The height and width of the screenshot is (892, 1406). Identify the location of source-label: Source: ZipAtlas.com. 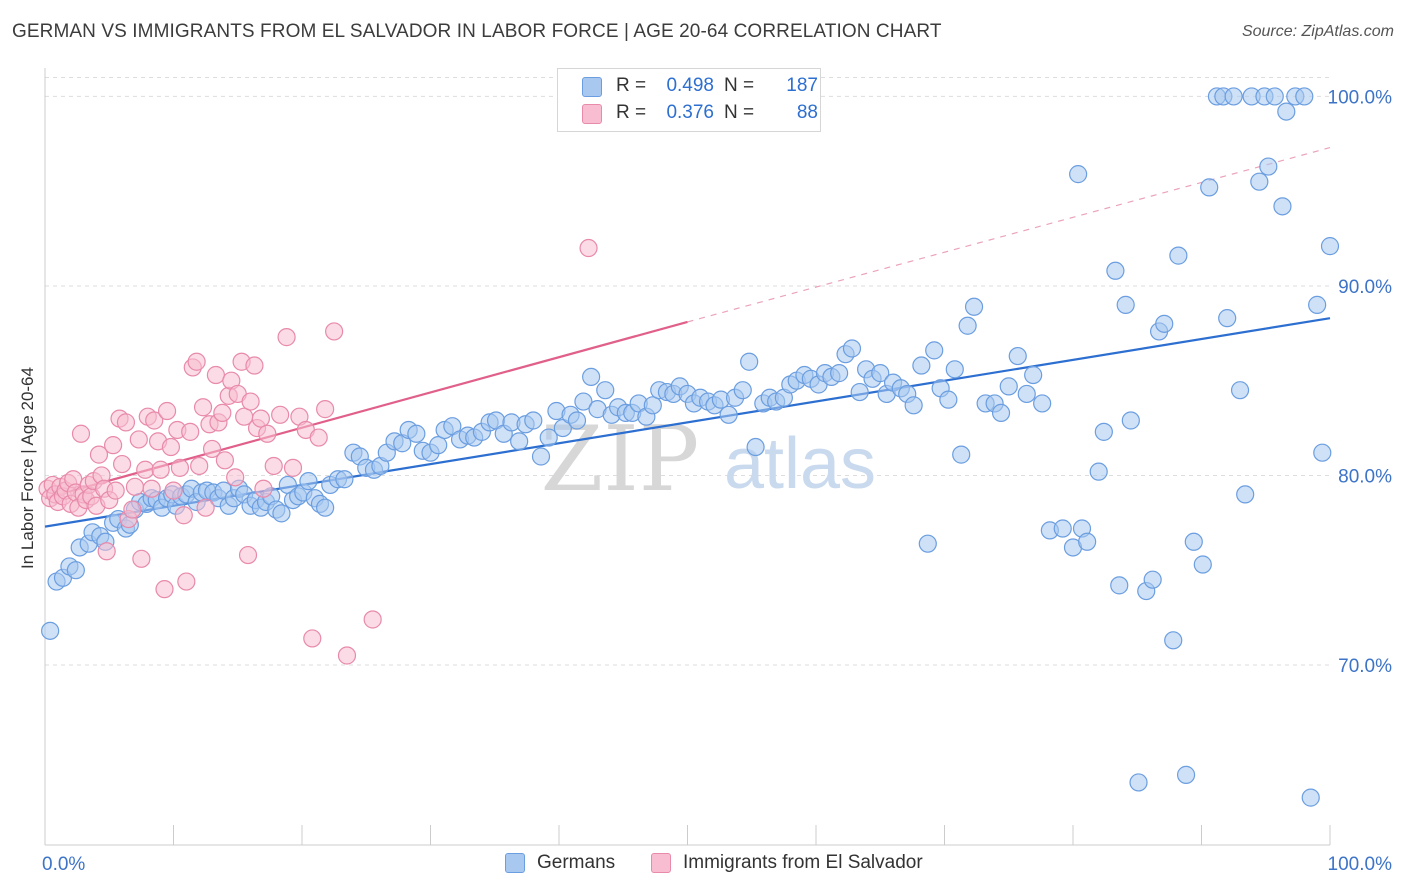
(1317, 31).